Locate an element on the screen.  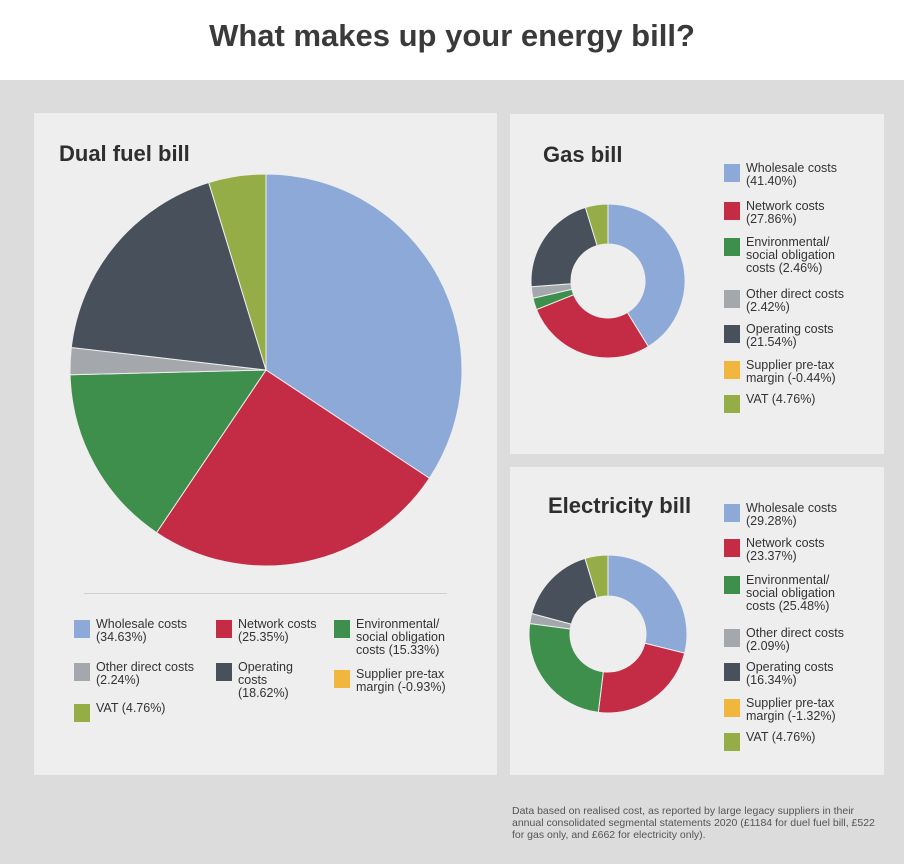
elec-legend-swatch-operating is located at coordinates (732, 672).